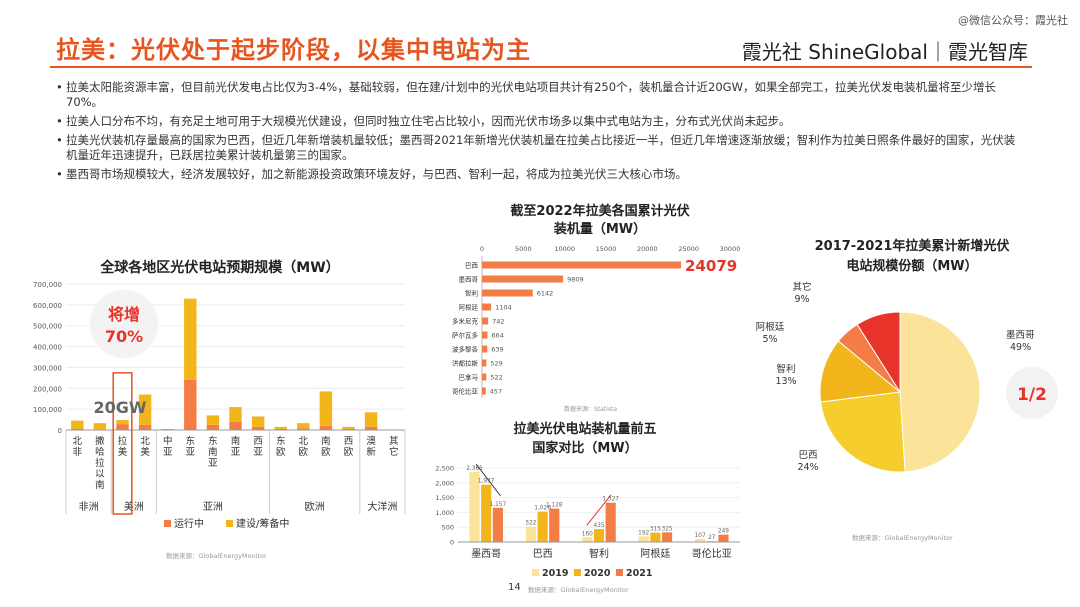 The width and height of the screenshot is (1080, 607). Describe the element at coordinates (543, 554) in the screenshot. I see `x-tick-label: 巴西` at that location.